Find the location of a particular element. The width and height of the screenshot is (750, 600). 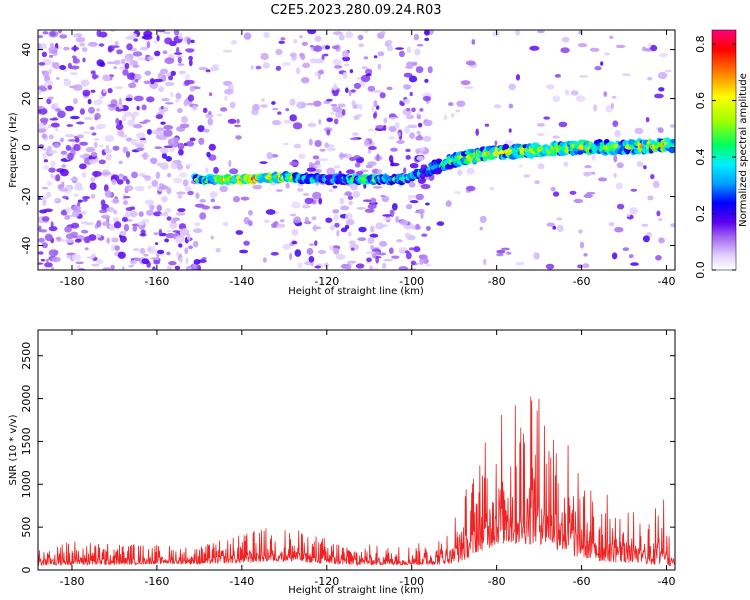

colorbar-tick-label: 0.6 is located at coordinates (700, 101).